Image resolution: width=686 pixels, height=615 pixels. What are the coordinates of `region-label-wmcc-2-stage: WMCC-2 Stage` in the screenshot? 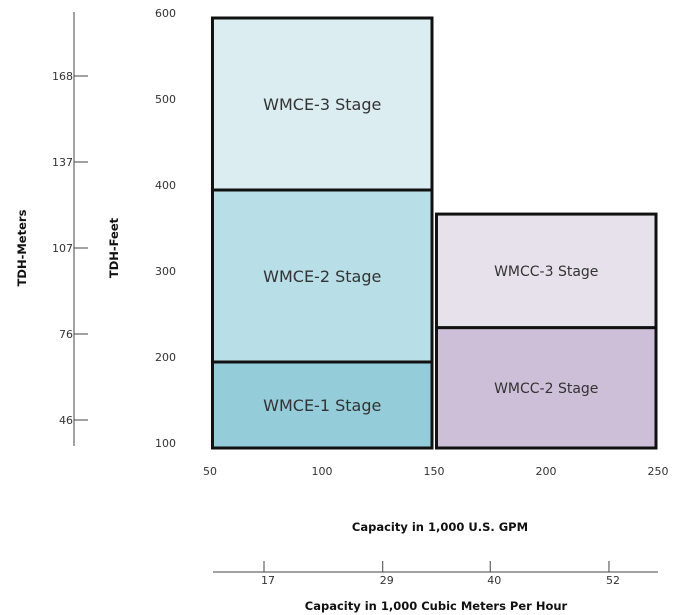 It's located at (546, 389).